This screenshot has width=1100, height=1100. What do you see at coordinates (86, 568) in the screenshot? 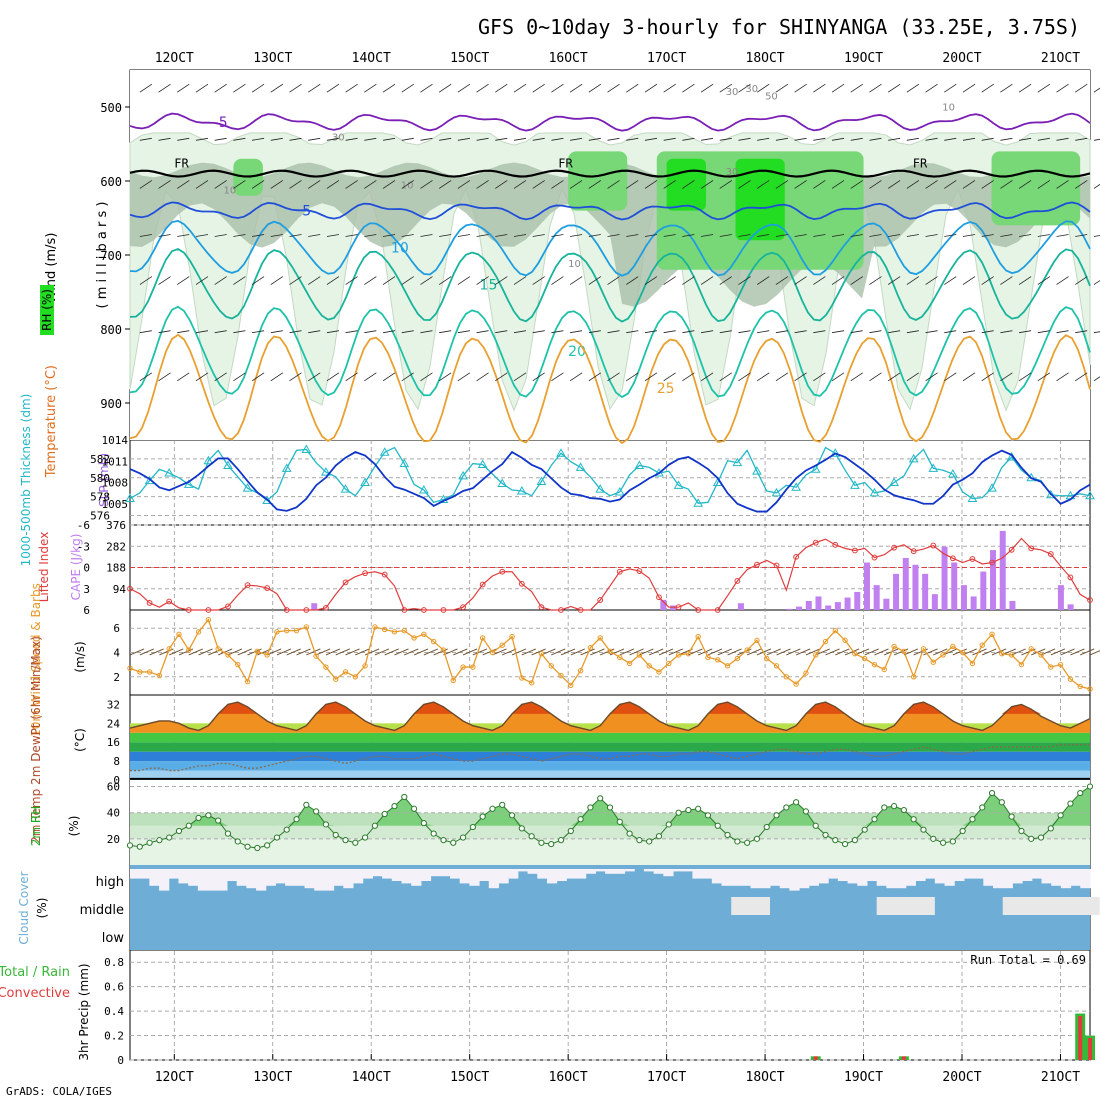
I see `li-tick-label: 0` at bounding box center [86, 568].